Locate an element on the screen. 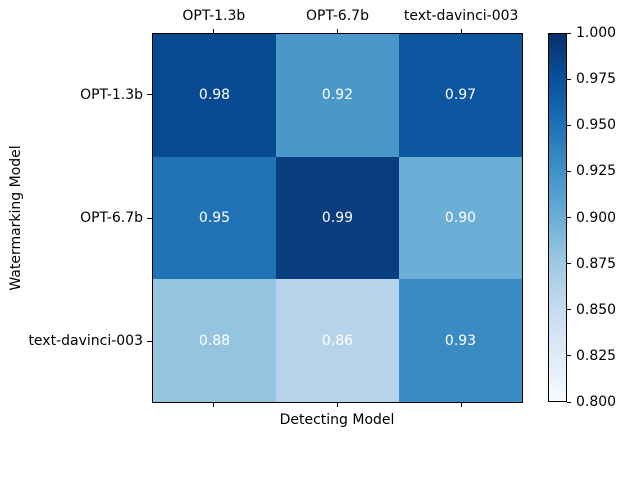 The width and height of the screenshot is (624, 481). x-tick-label: text-davinci-003 is located at coordinates (461, 16).